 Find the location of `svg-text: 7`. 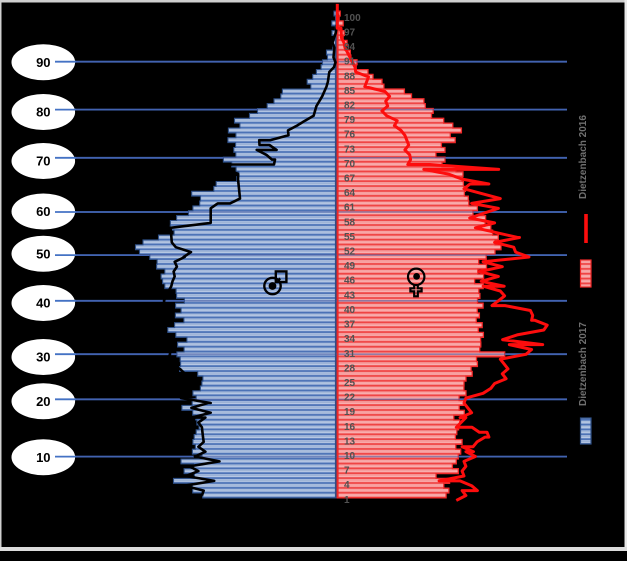

svg-text: 7 is located at coordinates (347, 471).